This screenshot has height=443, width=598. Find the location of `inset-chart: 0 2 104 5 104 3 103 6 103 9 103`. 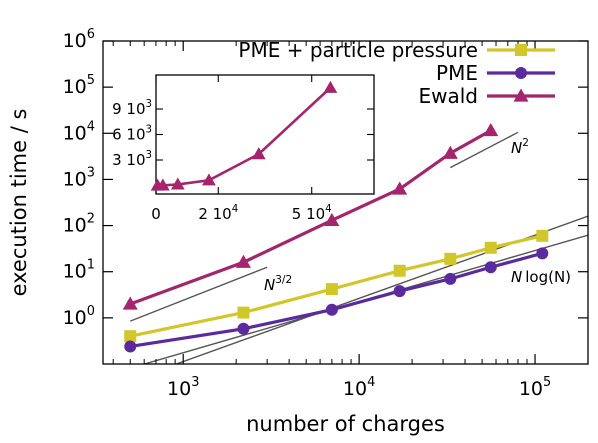

inset-chart: 0 2 104 5 104 3 103 6 103 9 103 is located at coordinates (243, 148).